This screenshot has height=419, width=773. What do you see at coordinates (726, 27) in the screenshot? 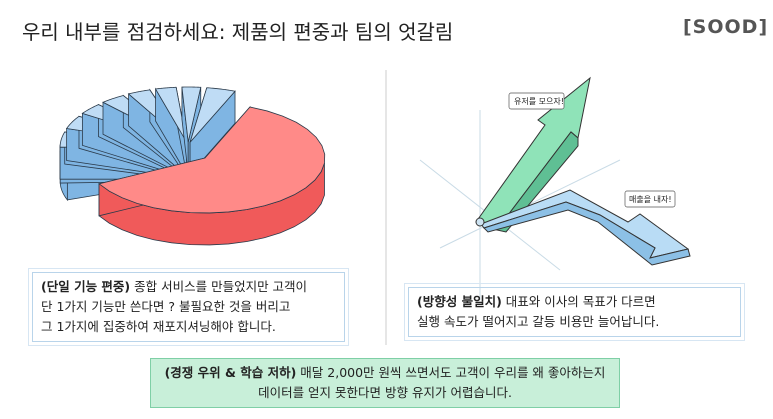
I see `logo: [SOOD]` at bounding box center [726, 27].